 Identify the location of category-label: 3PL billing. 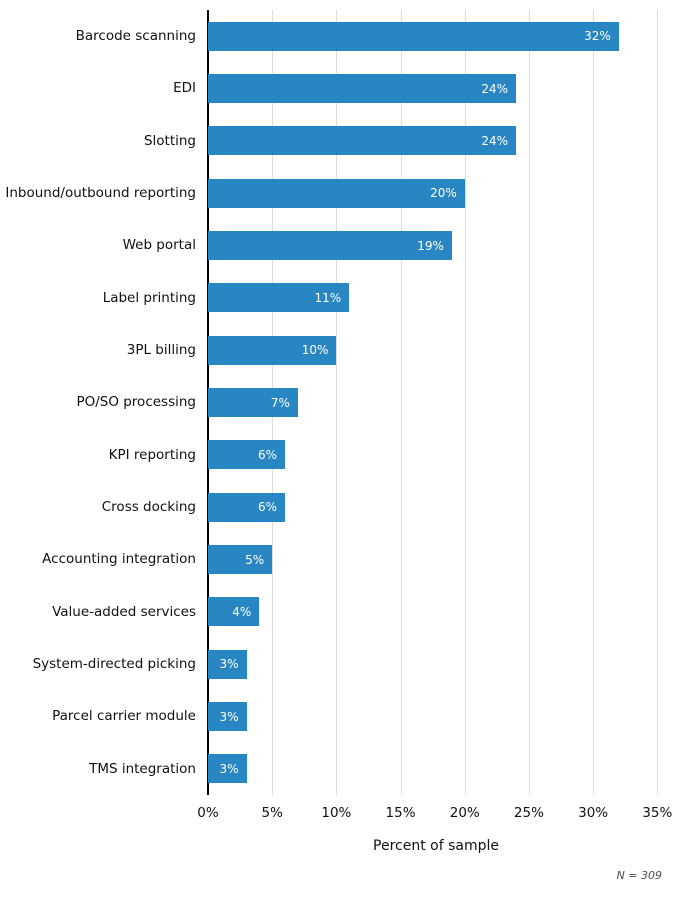
(161, 350).